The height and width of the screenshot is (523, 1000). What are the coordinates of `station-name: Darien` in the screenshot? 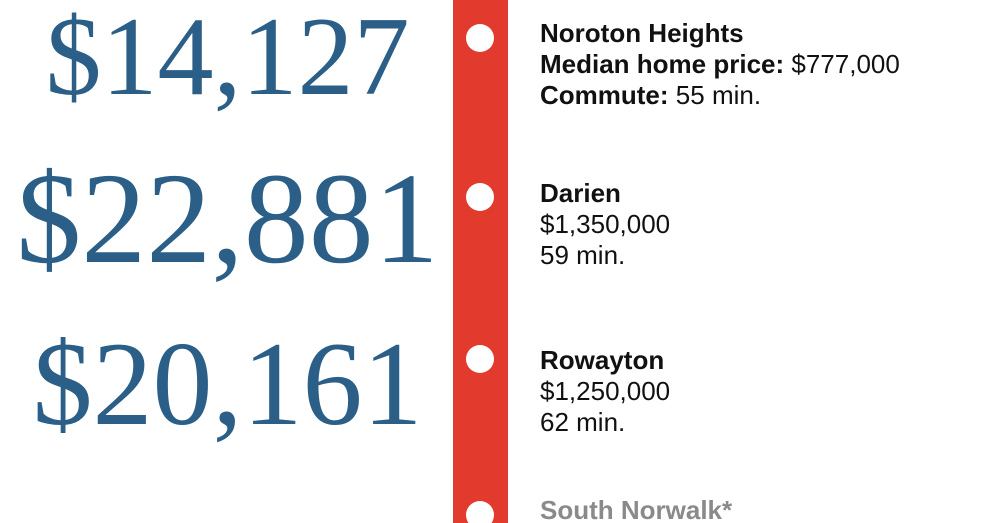 It's located at (580, 193).